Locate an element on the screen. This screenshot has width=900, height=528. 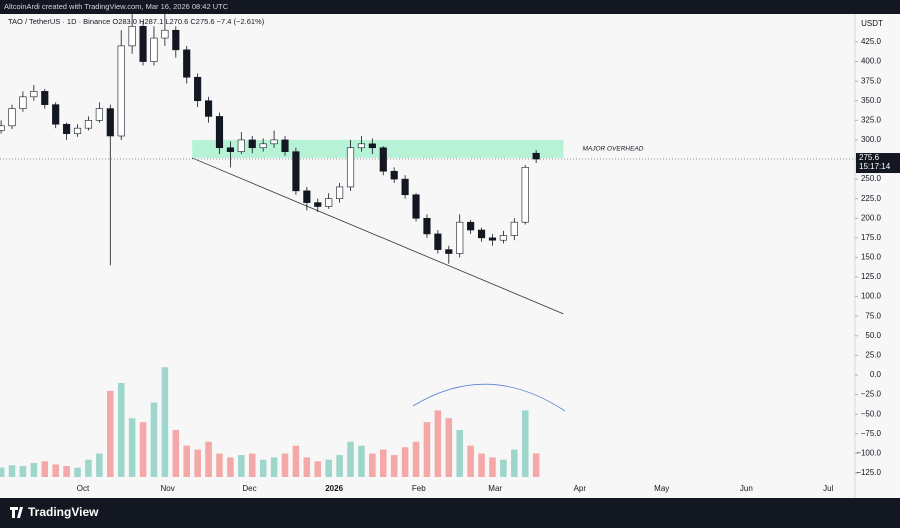
currency: USDT is located at coordinates (872, 23).